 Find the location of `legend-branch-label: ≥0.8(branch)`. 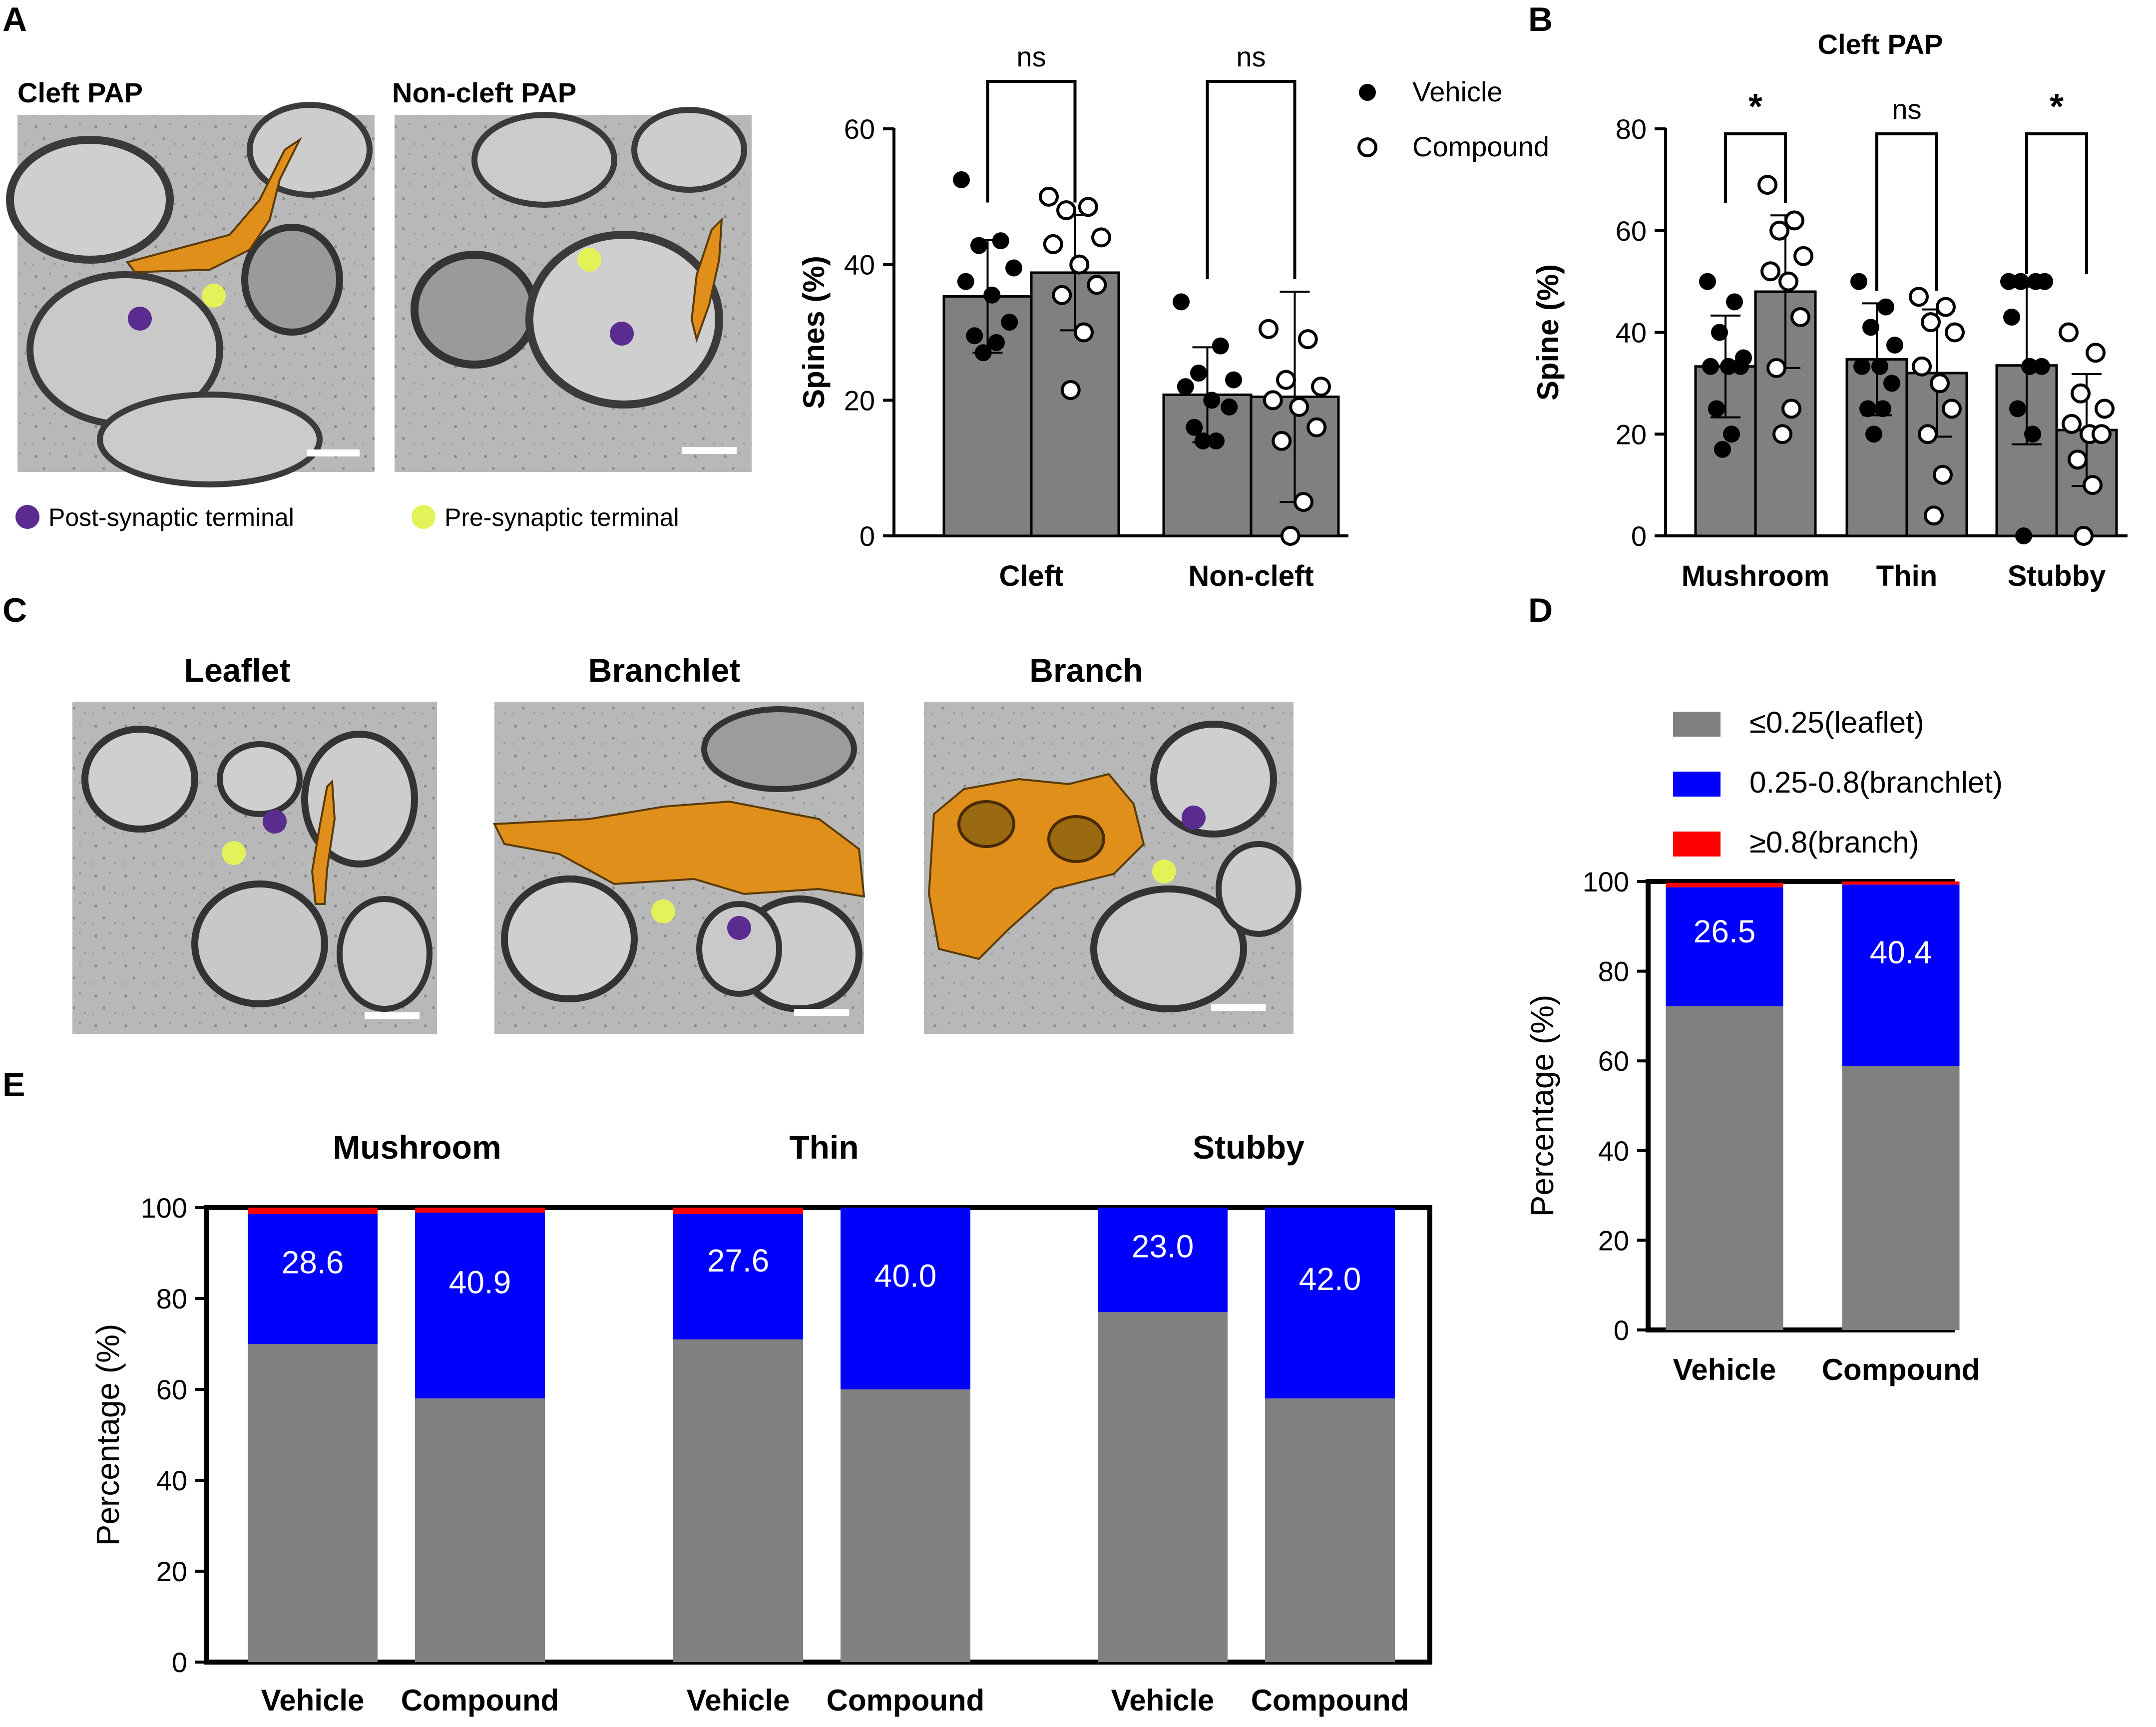

legend-branch-label: ≥0.8(branch) is located at coordinates (1834, 842).